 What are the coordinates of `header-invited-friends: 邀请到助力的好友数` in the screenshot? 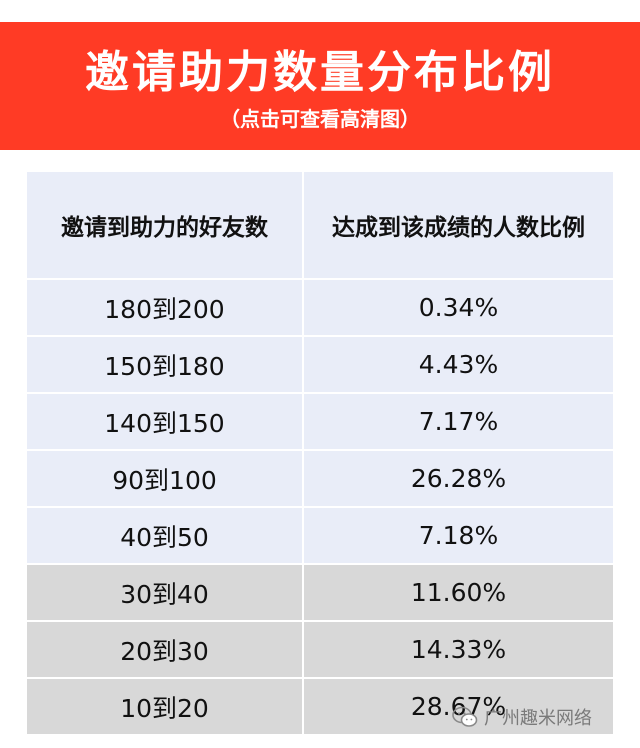 It's located at (164, 225).